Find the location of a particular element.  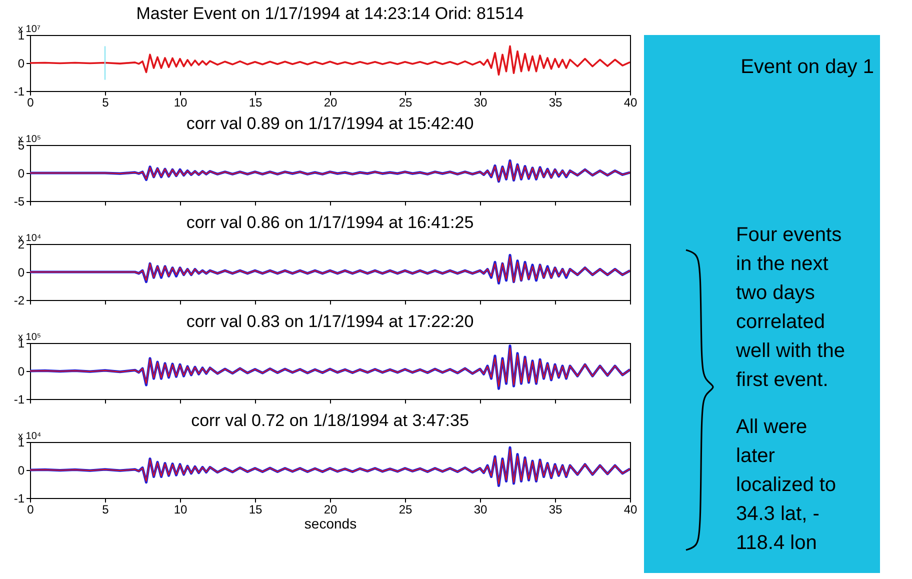

y-tick-label: -5 is located at coordinates (19, 201).